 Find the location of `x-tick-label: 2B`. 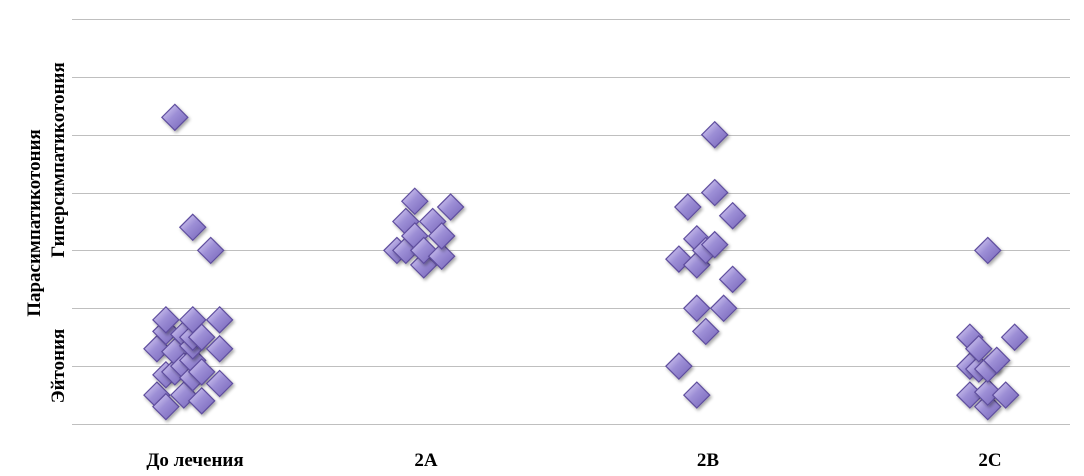

x-tick-label: 2B is located at coordinates (708, 460).